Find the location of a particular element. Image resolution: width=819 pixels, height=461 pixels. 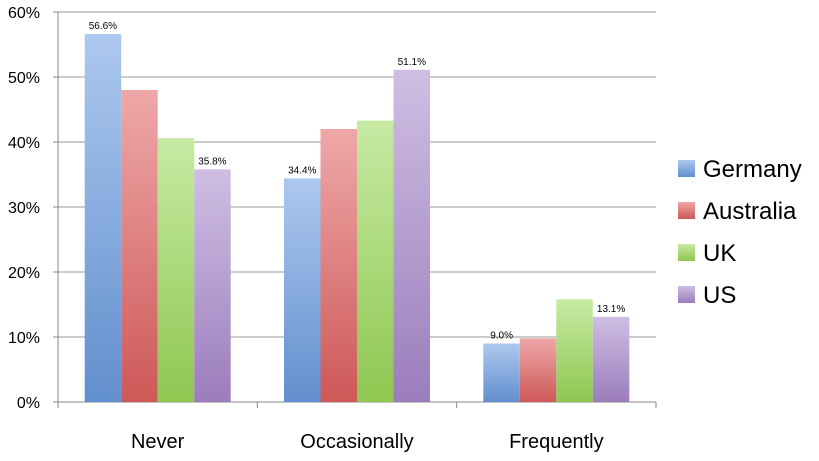

legend-swatch-uk is located at coordinates (686, 252).